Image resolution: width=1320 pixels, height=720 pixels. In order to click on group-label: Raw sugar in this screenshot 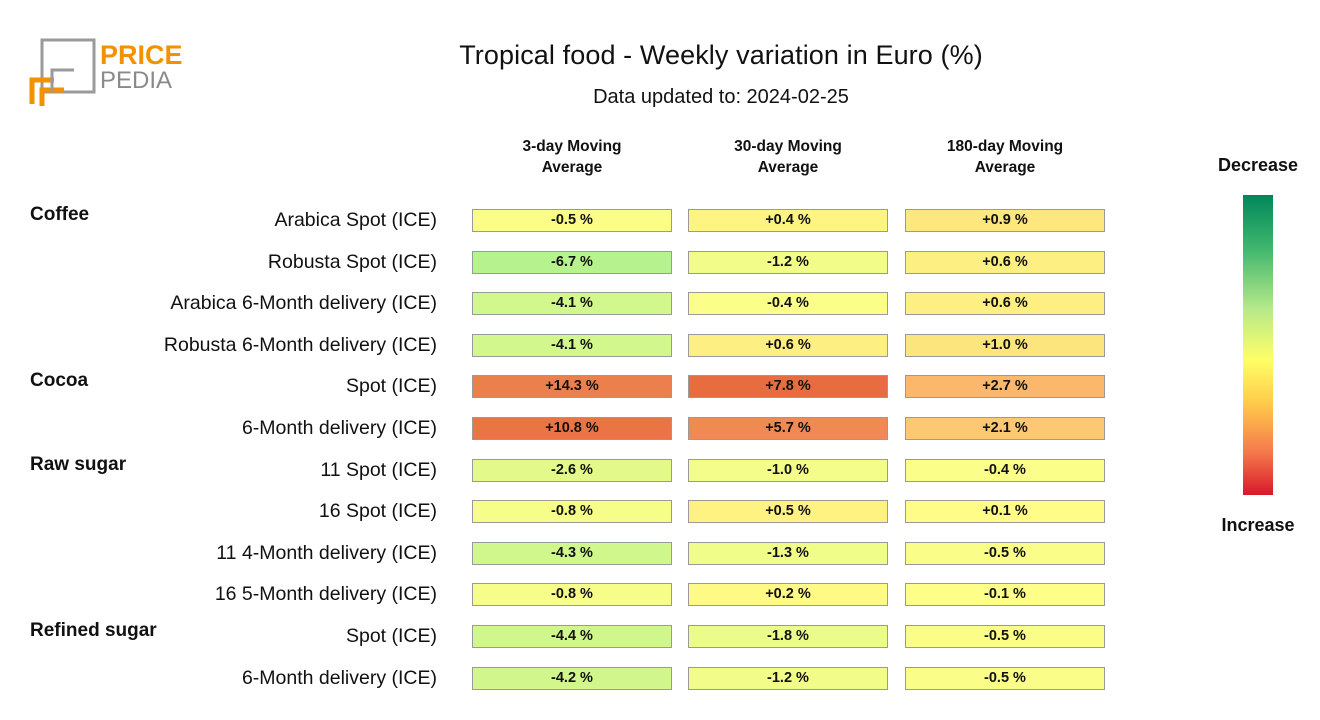, I will do `click(78, 464)`.